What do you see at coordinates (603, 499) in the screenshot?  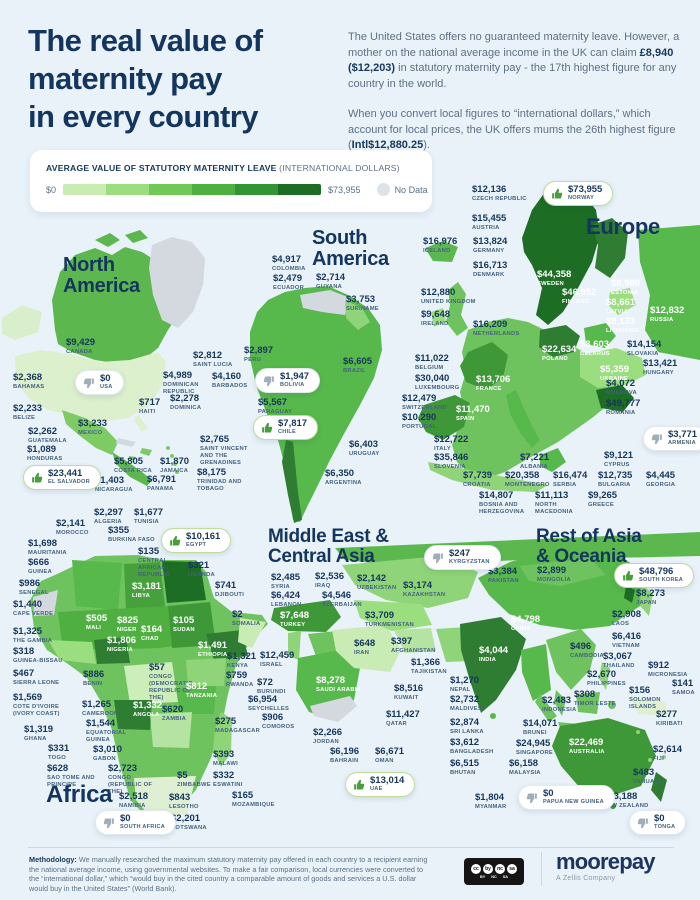 I see `country-label-greece: $9,265 GREECE` at bounding box center [603, 499].